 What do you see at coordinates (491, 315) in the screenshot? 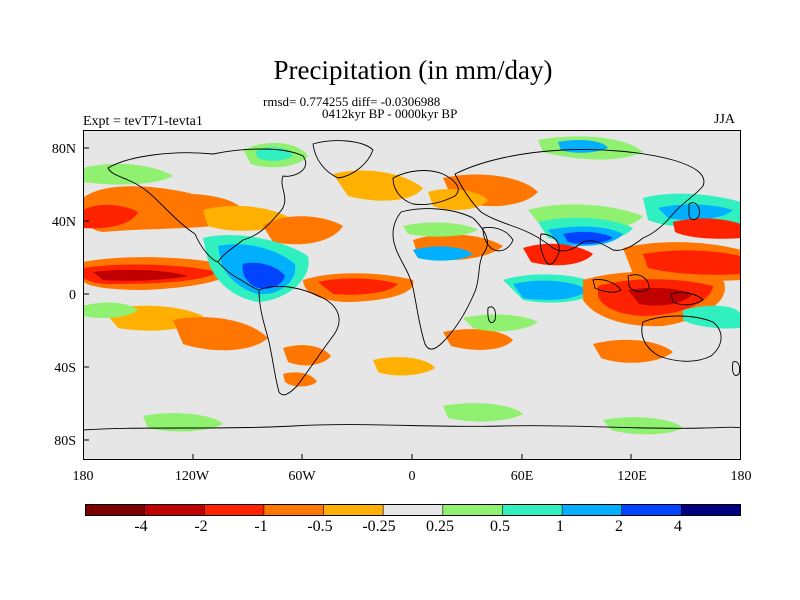
I see `coast-madagascar` at bounding box center [491, 315].